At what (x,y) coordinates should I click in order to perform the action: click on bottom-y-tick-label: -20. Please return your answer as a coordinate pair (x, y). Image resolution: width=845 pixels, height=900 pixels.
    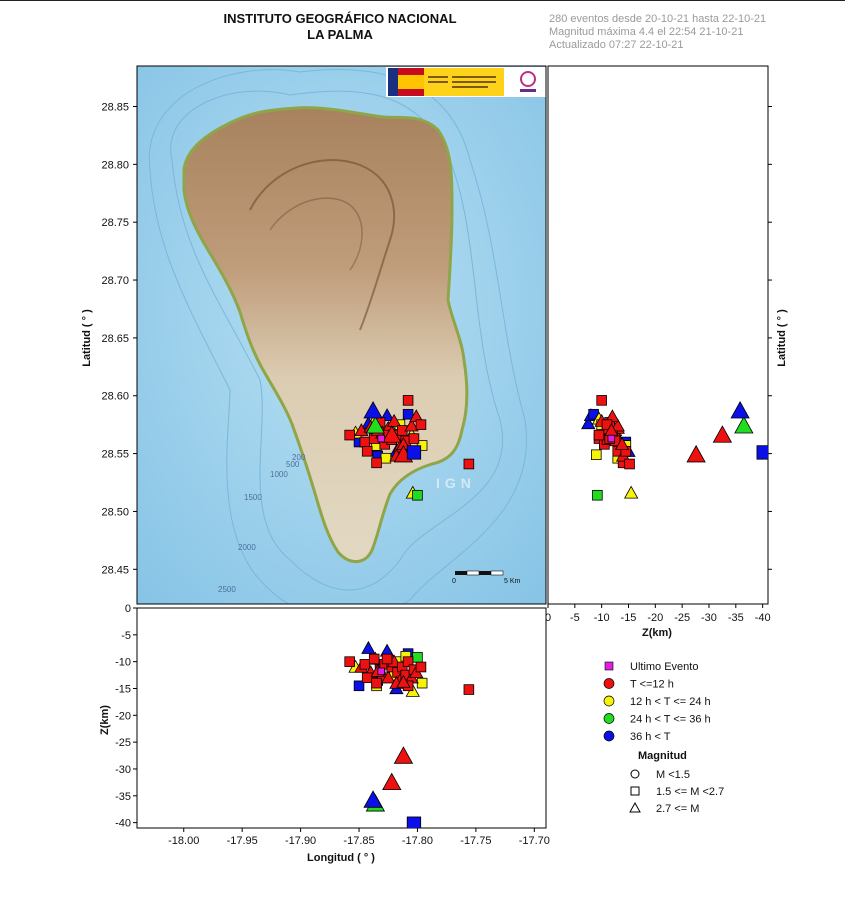
    Looking at the image, I should click on (123, 716).